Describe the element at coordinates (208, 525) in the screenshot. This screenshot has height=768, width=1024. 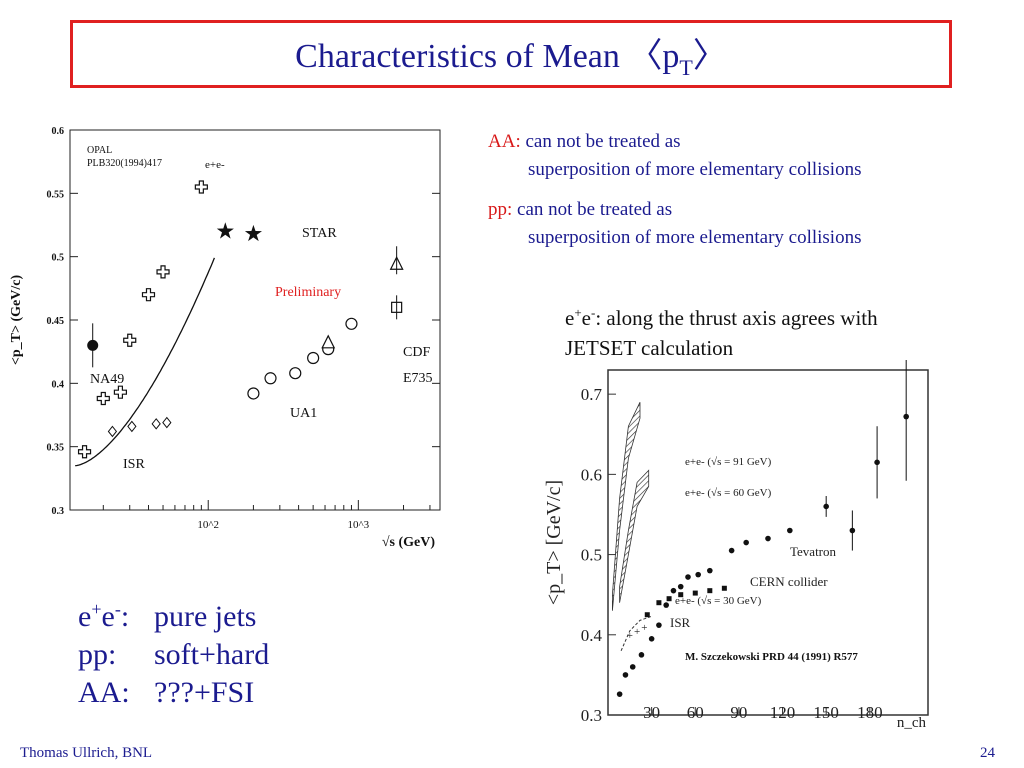
I see `x-tick-label: 10^2` at that location.